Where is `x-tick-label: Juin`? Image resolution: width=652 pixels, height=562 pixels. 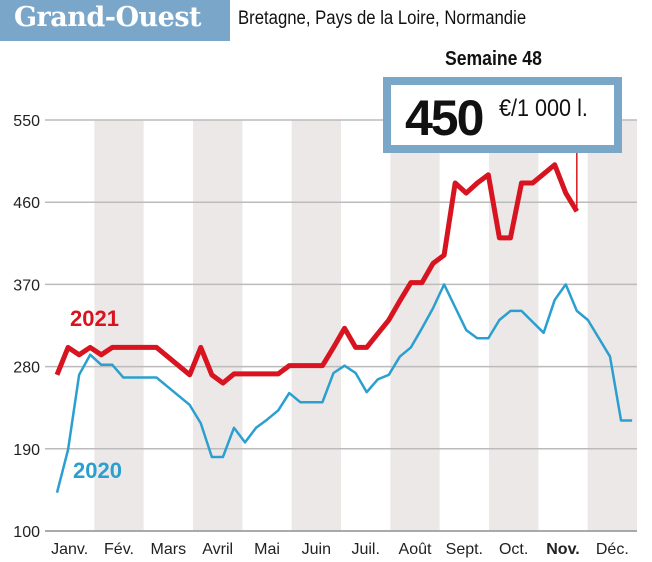 x-tick-label: Juin is located at coordinates (316, 549).